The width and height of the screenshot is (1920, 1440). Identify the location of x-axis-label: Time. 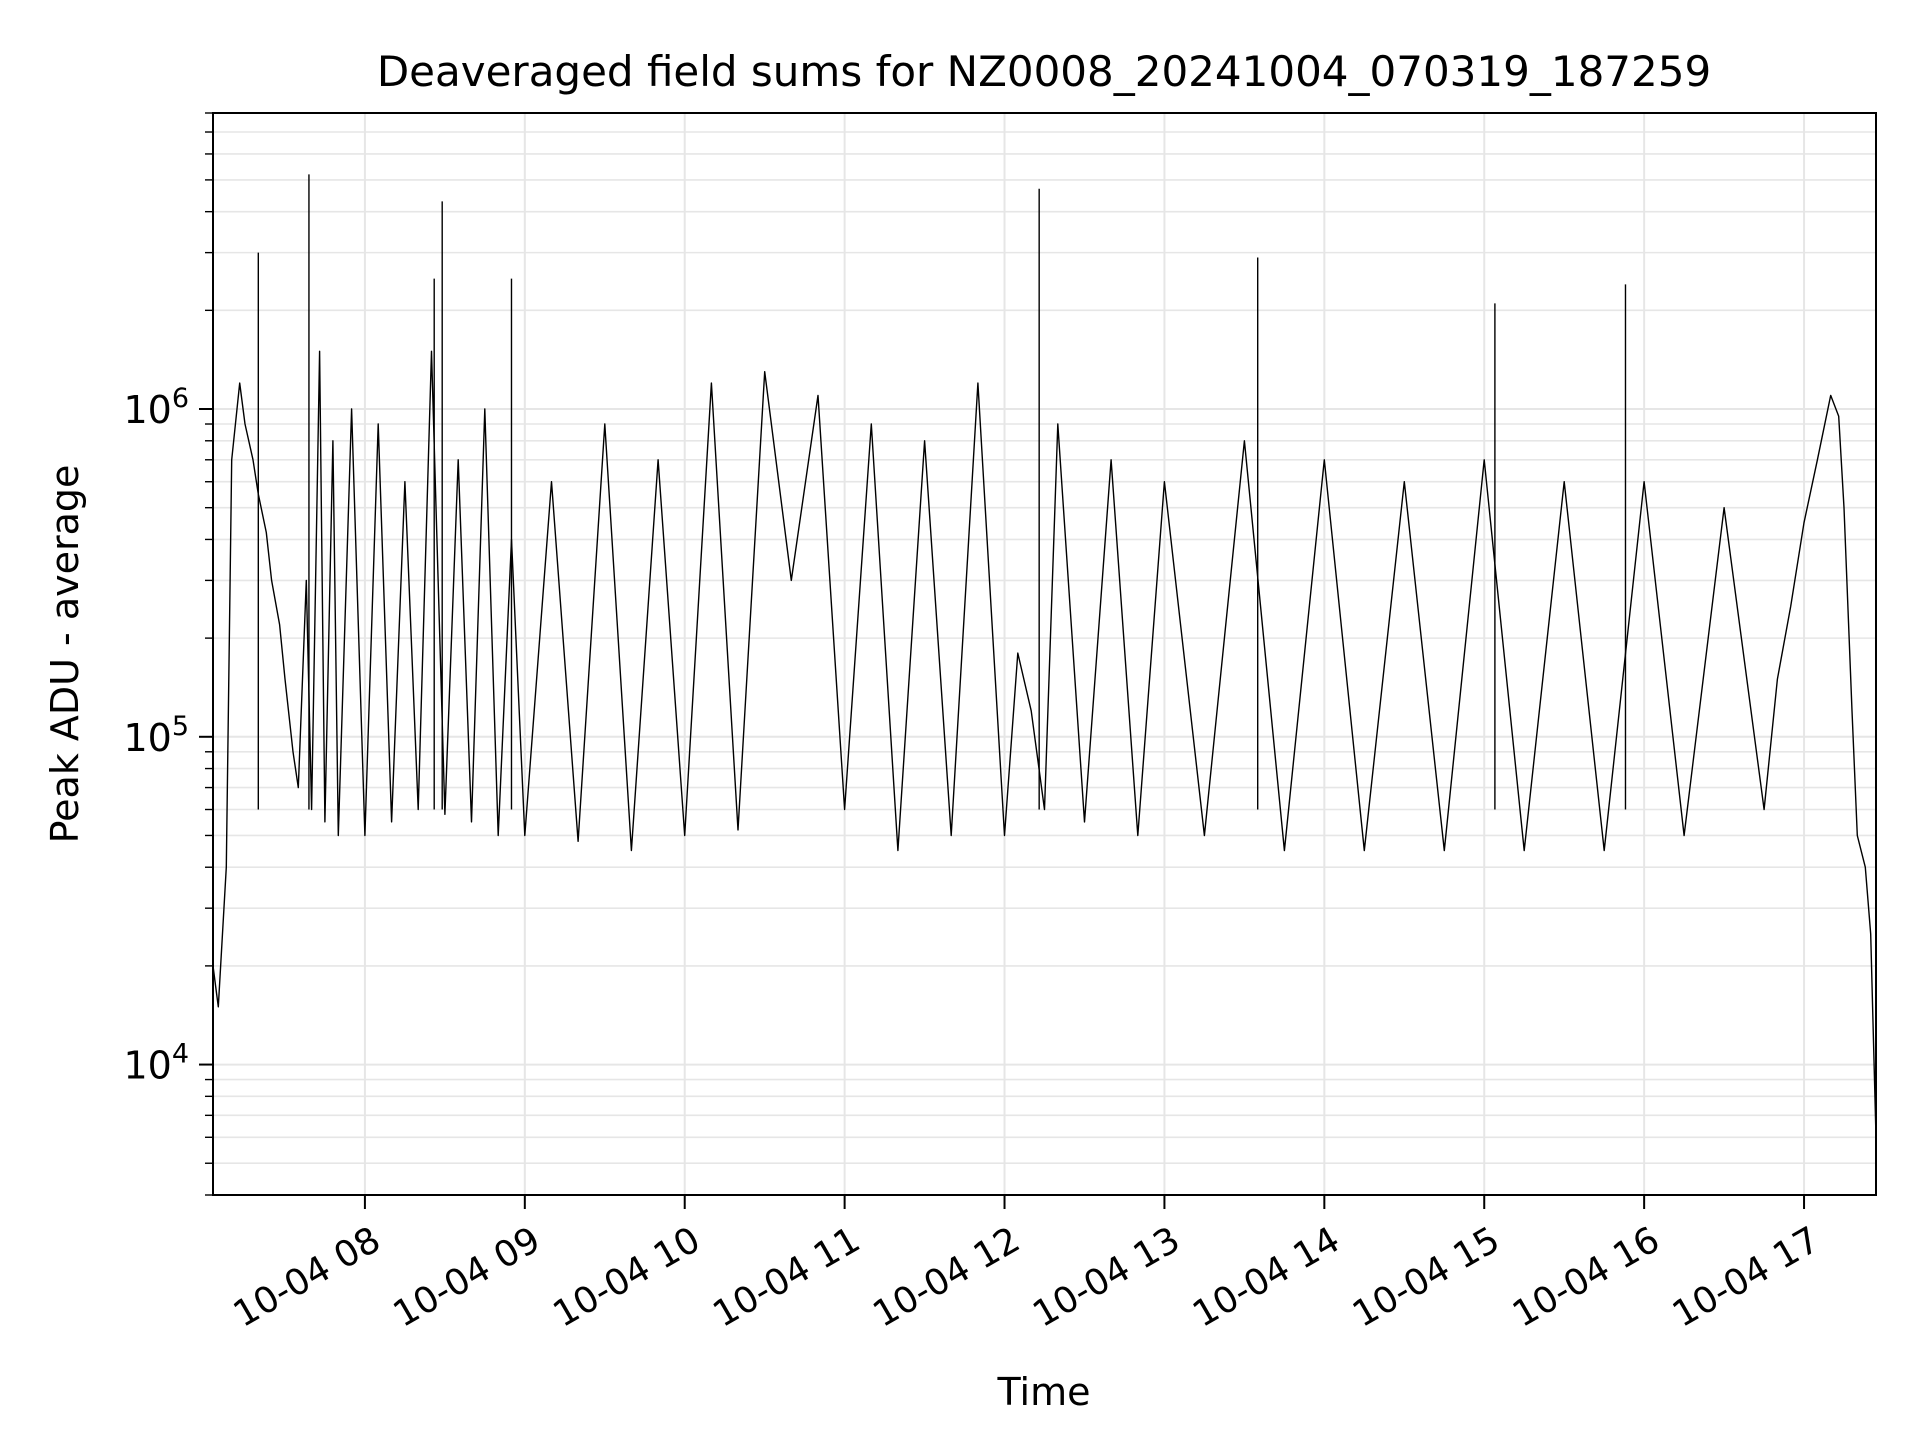
(1044, 1392).